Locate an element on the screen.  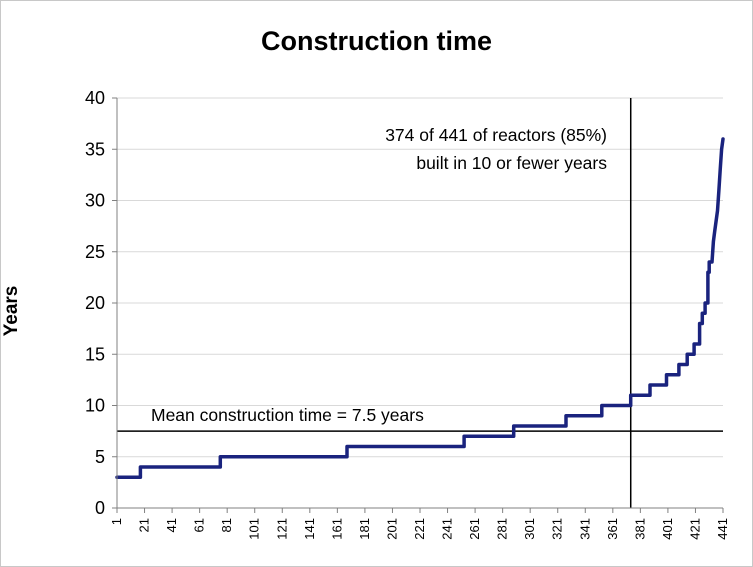
x-tick-label: 281 is located at coordinates (502, 529).